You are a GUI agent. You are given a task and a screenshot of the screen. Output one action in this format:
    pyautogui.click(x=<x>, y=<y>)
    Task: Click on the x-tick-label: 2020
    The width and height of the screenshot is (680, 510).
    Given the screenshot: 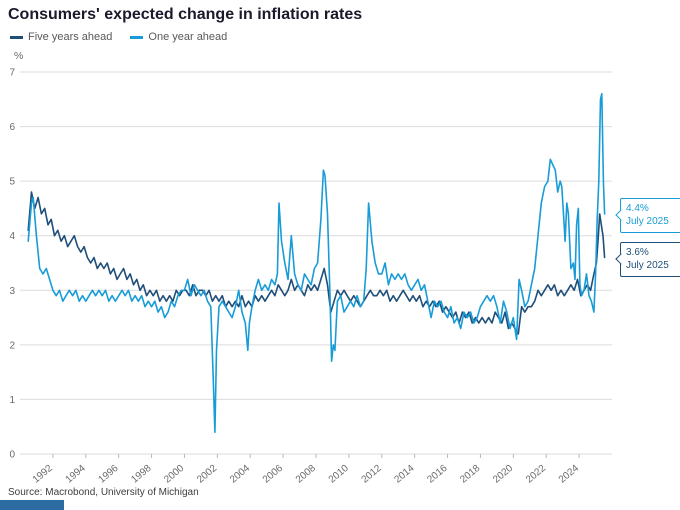 What is the action you would take?
    pyautogui.click(x=503, y=474)
    